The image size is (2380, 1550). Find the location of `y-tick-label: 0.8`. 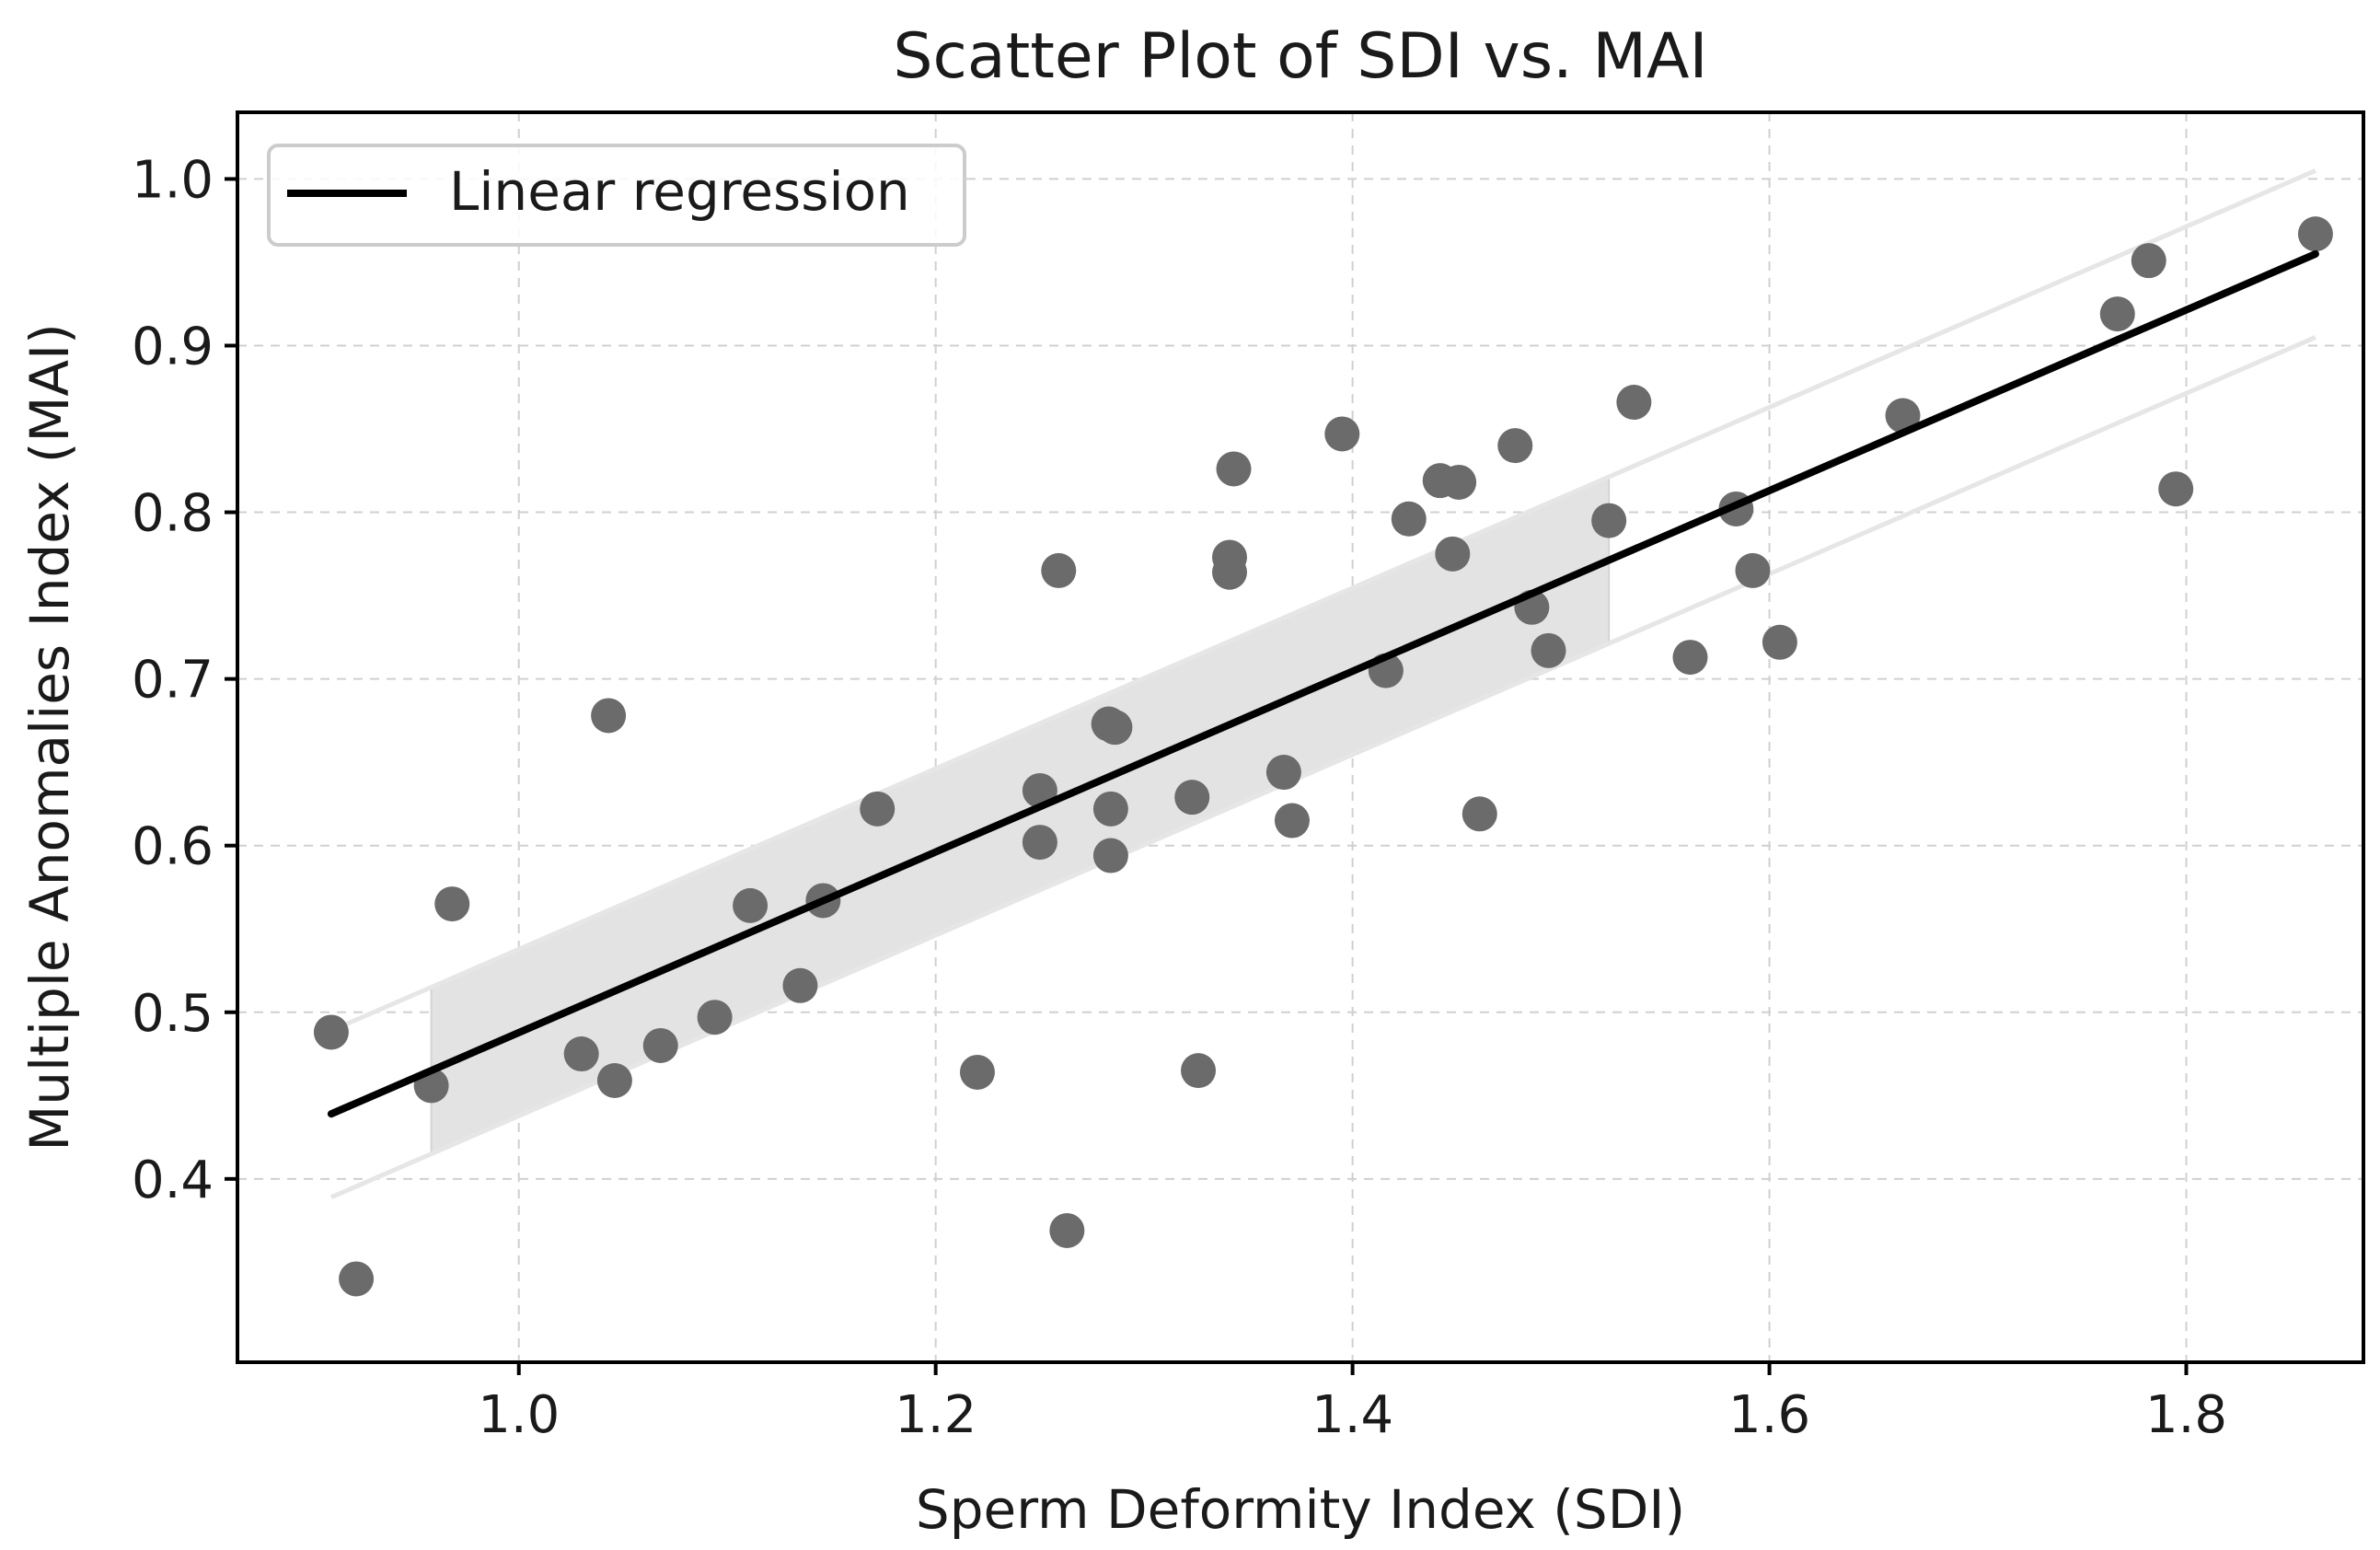

y-tick-label: 0.8 is located at coordinates (173, 514).